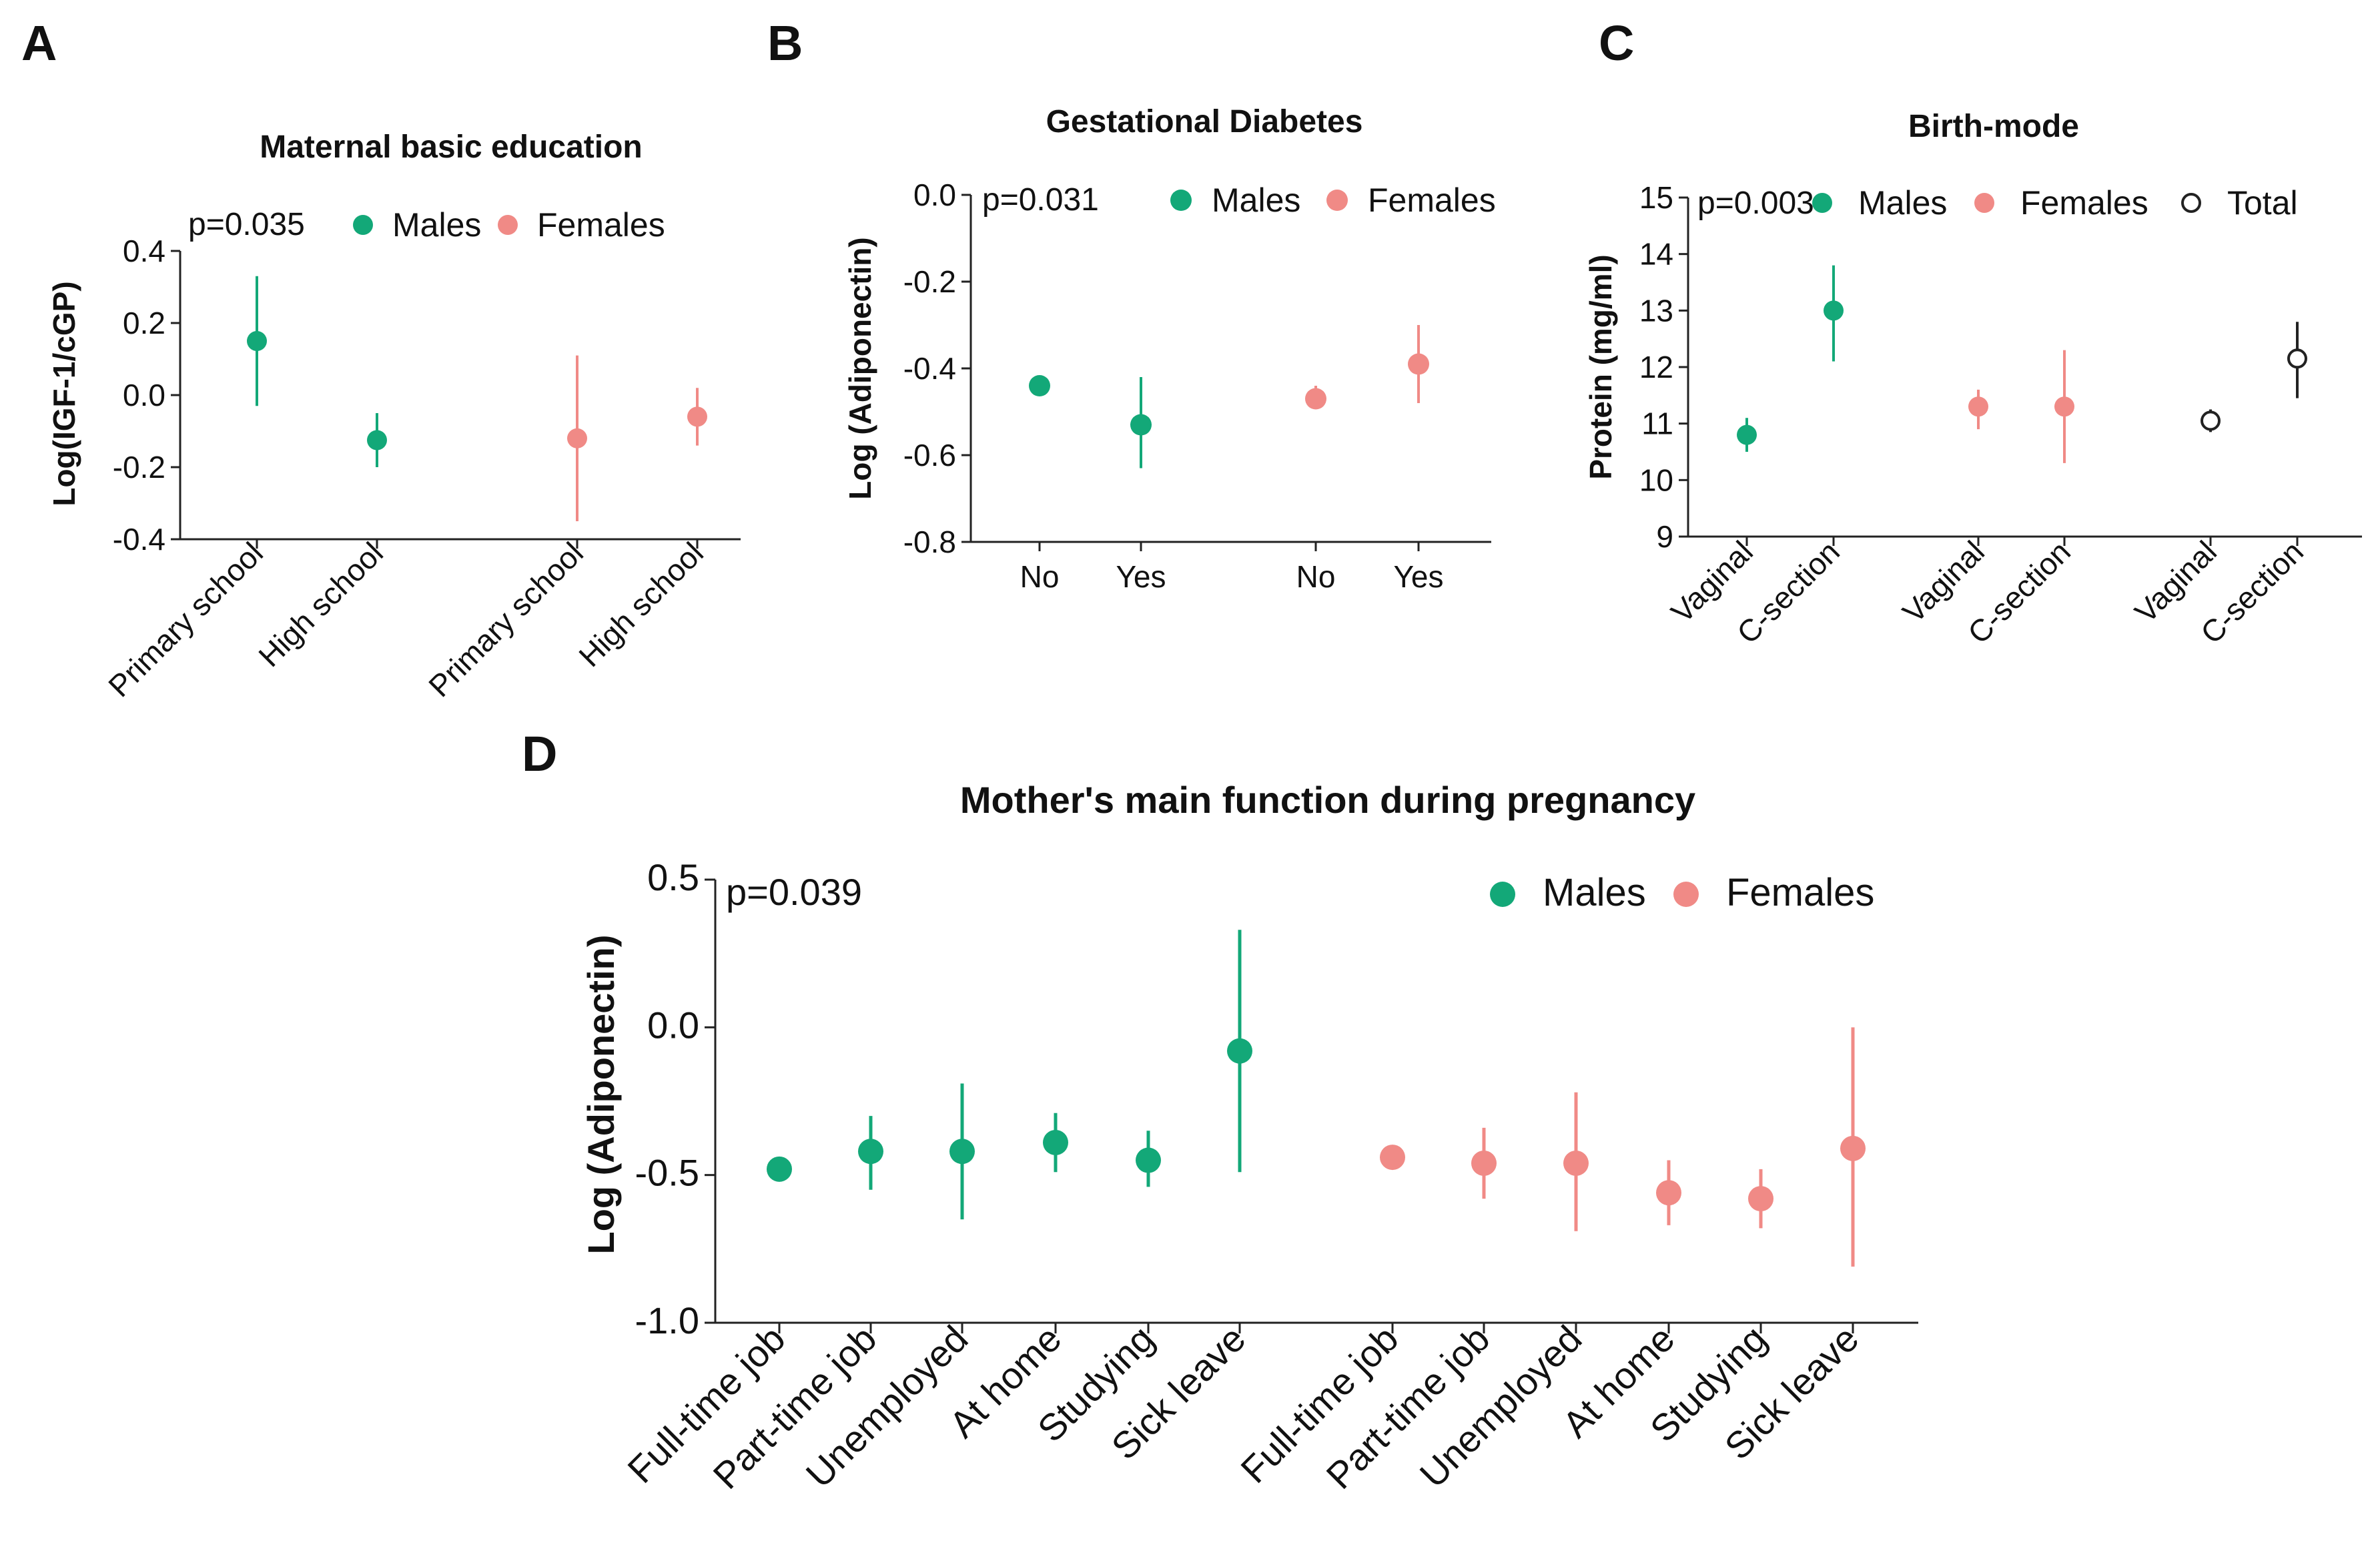 Image resolution: width=2380 pixels, height=1557 pixels. I want to click on panel-d-p-value: p=0.039, so click(794, 892).